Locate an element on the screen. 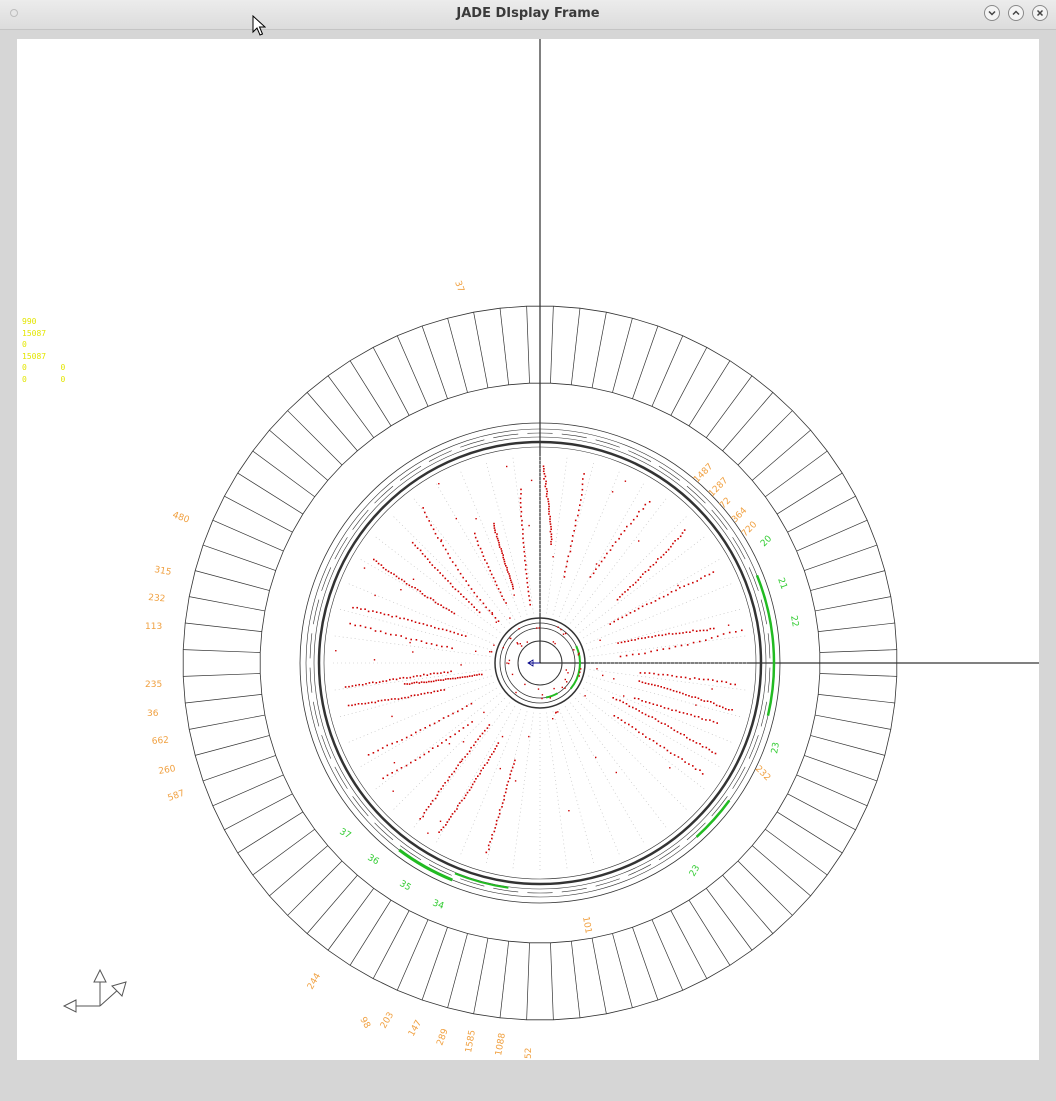 This screenshot has height=1101, width=1056. minimize-button is located at coordinates (992, 13).